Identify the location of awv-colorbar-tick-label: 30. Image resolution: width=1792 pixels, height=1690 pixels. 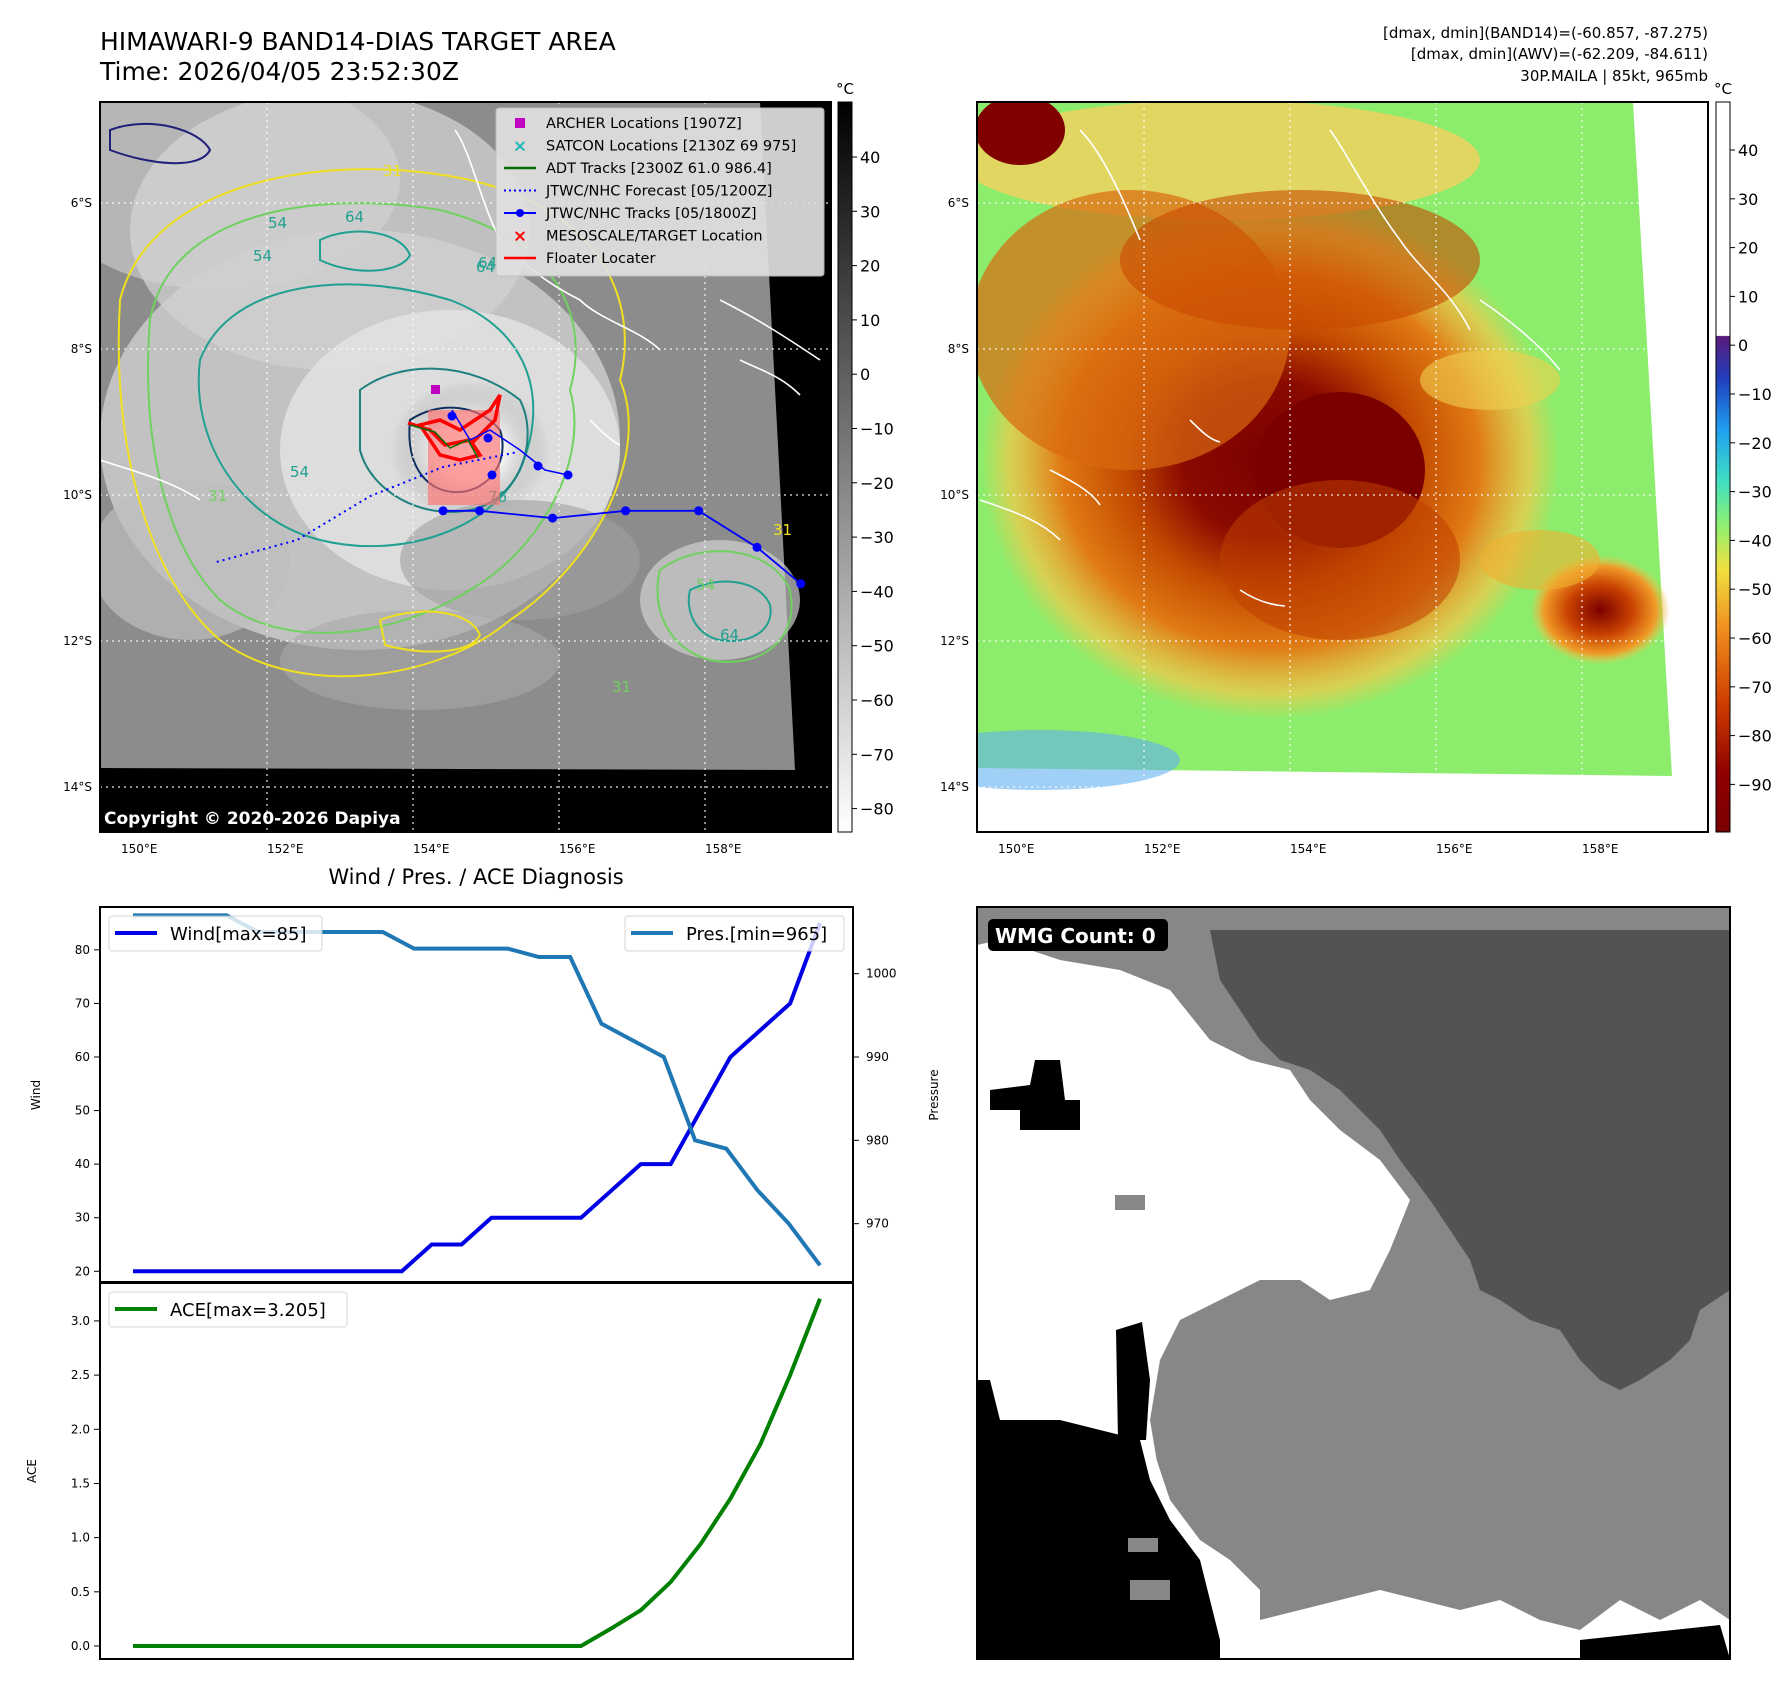
(1748, 199).